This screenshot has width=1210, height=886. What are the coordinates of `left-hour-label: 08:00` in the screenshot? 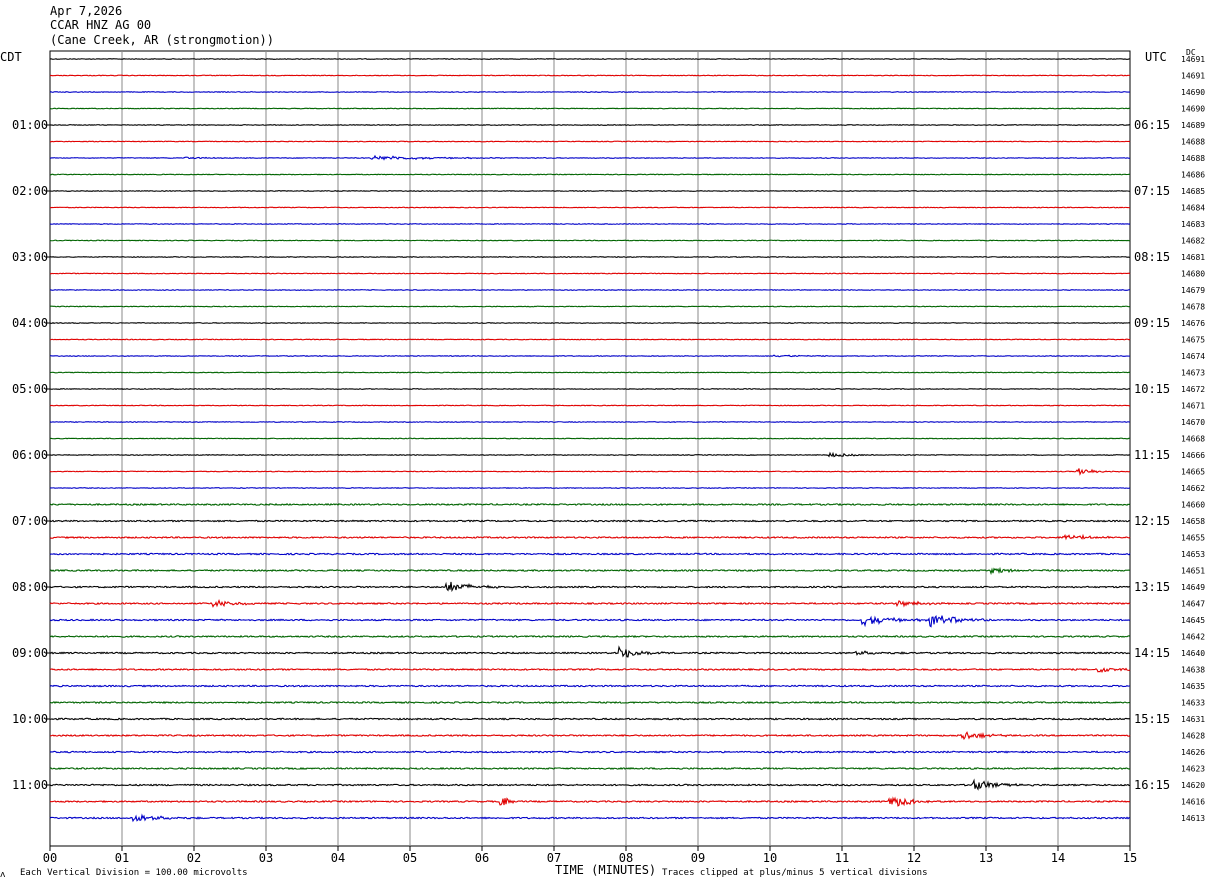 It's located at (30, 587).